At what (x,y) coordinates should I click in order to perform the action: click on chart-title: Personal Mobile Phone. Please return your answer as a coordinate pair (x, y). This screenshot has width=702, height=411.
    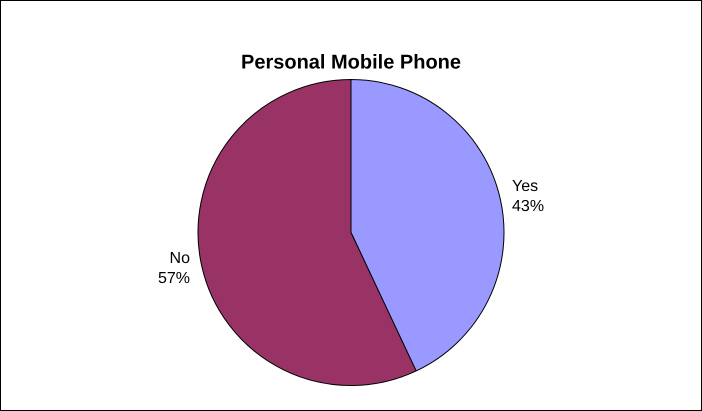
    Looking at the image, I should click on (351, 63).